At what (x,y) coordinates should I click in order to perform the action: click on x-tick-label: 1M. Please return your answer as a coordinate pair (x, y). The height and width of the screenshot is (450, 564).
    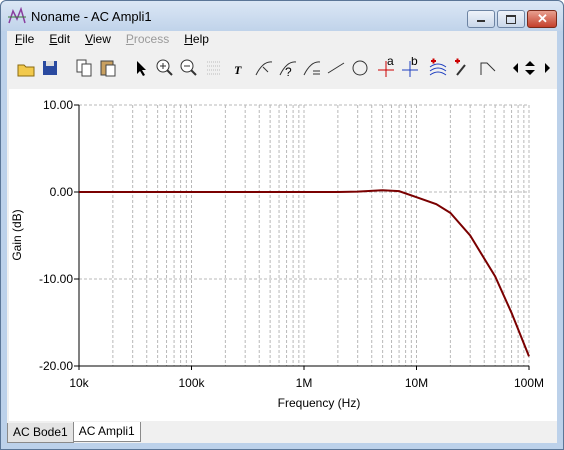
    Looking at the image, I should click on (304, 383).